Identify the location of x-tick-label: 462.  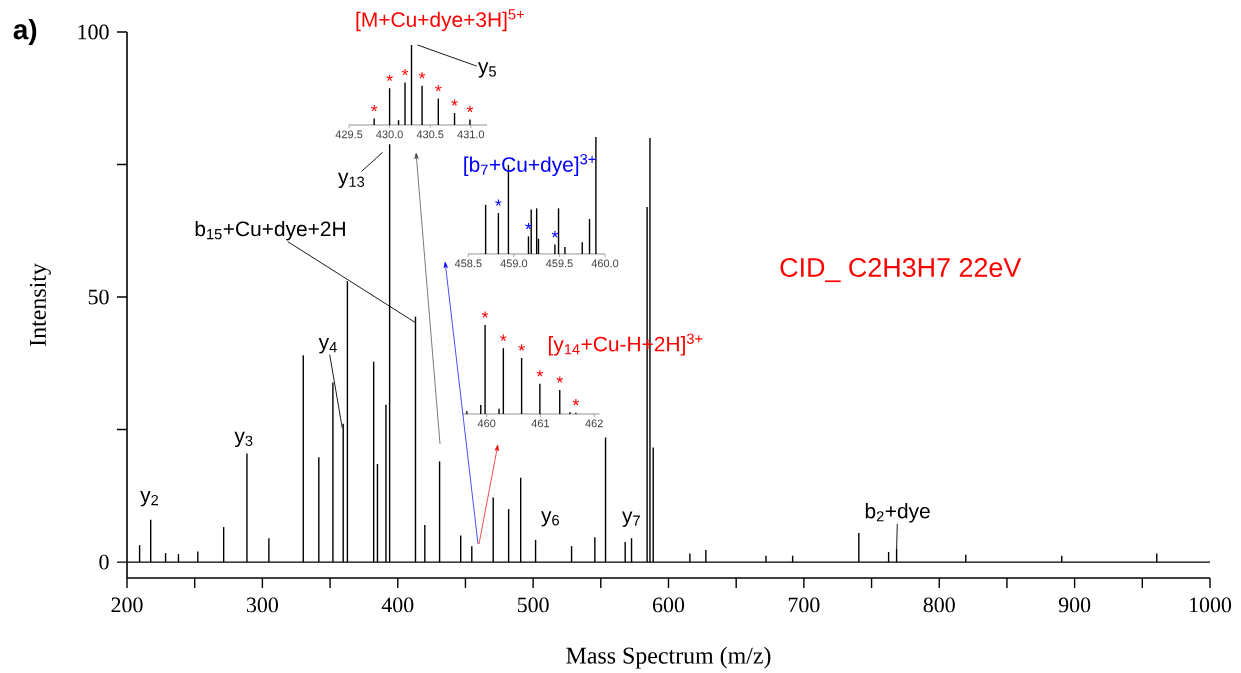
(594, 423).